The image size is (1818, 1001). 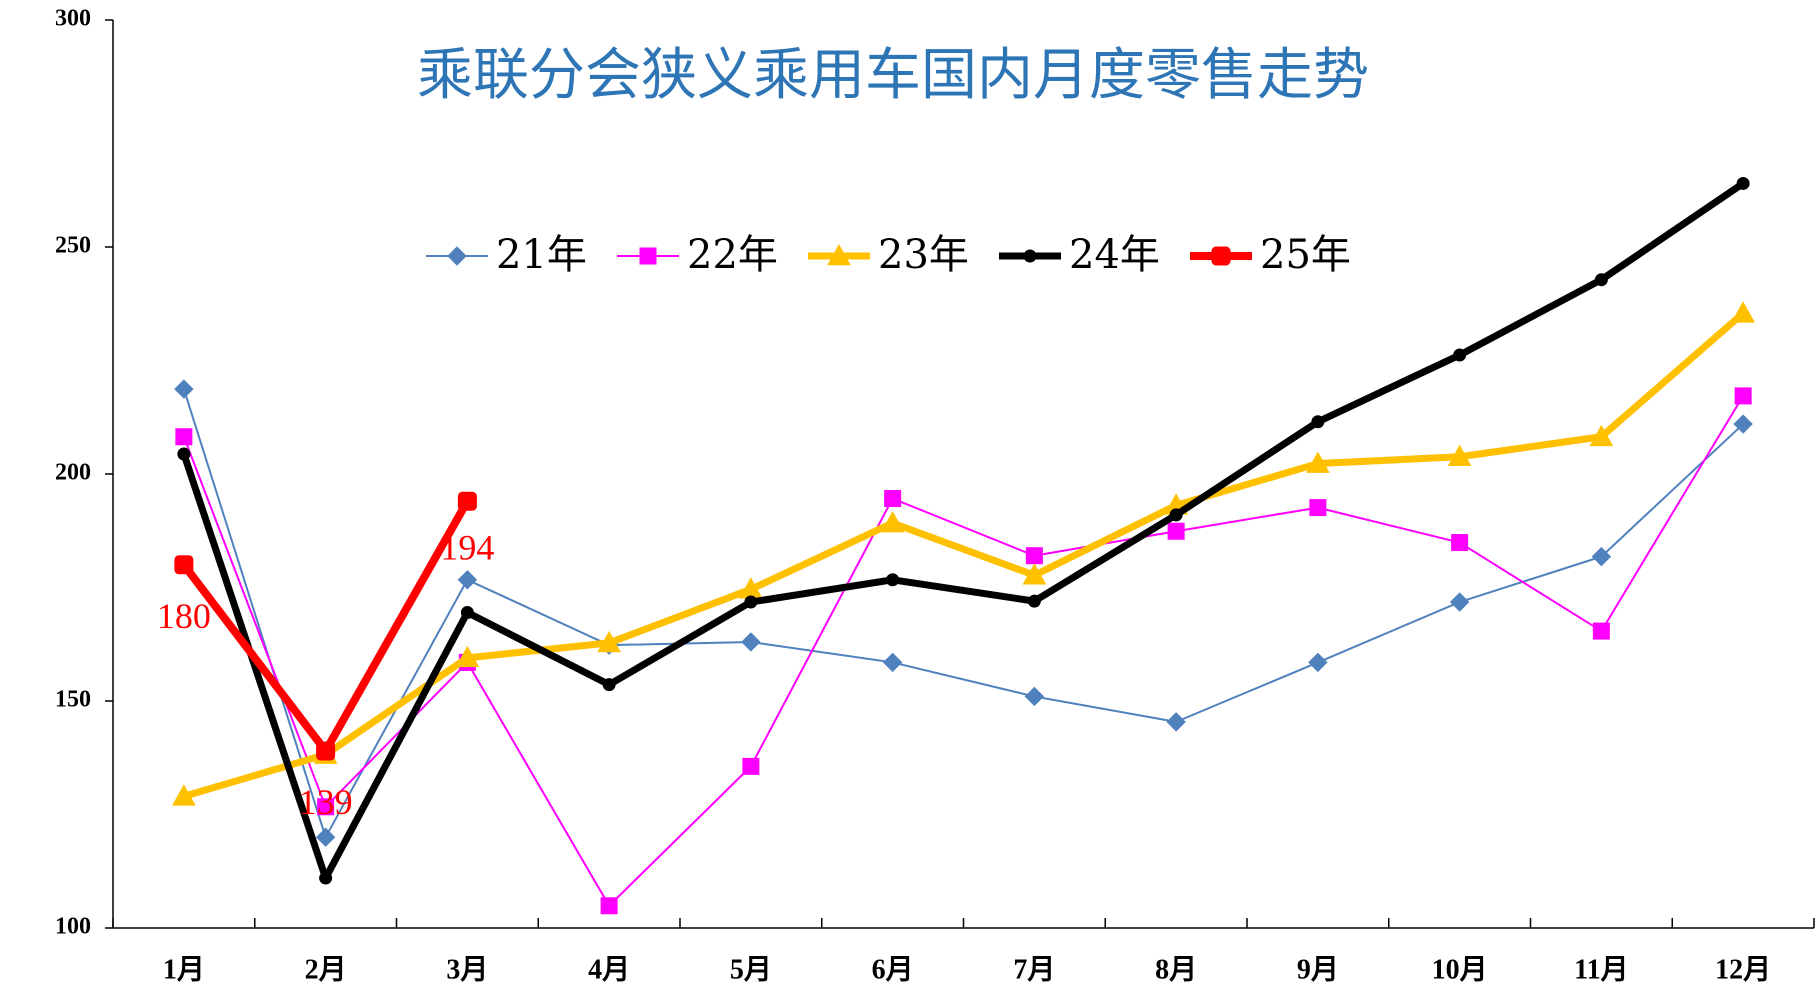 I want to click on x-tick-label: 9月, so click(x=1318, y=969).